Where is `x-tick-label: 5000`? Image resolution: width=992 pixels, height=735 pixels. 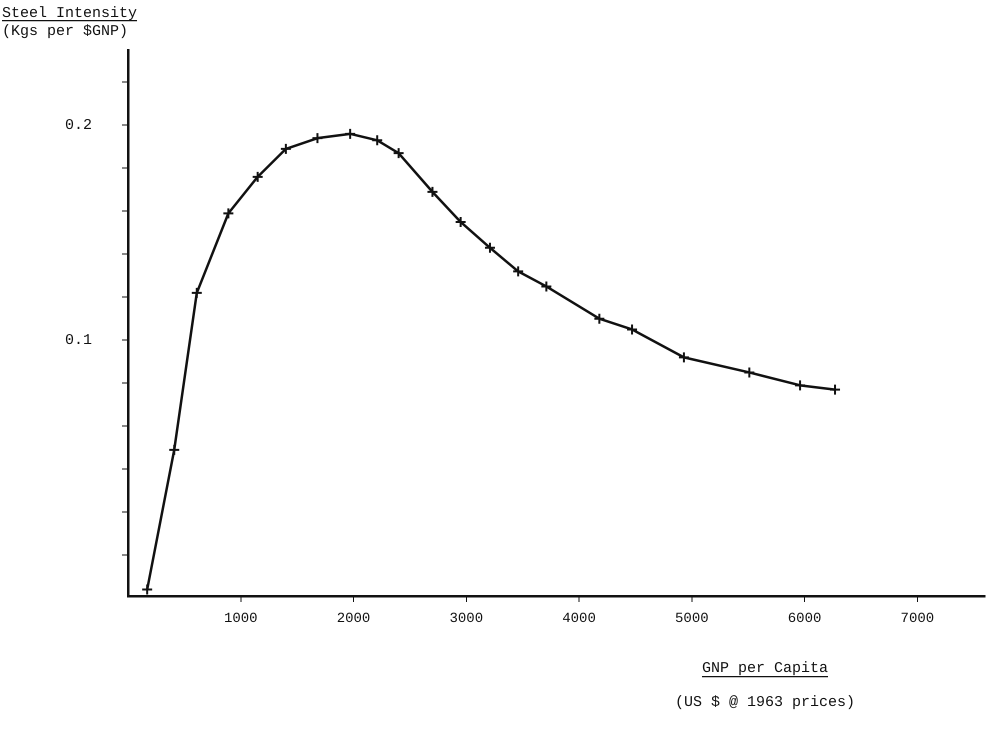
x-tick-label: 5000 is located at coordinates (692, 619).